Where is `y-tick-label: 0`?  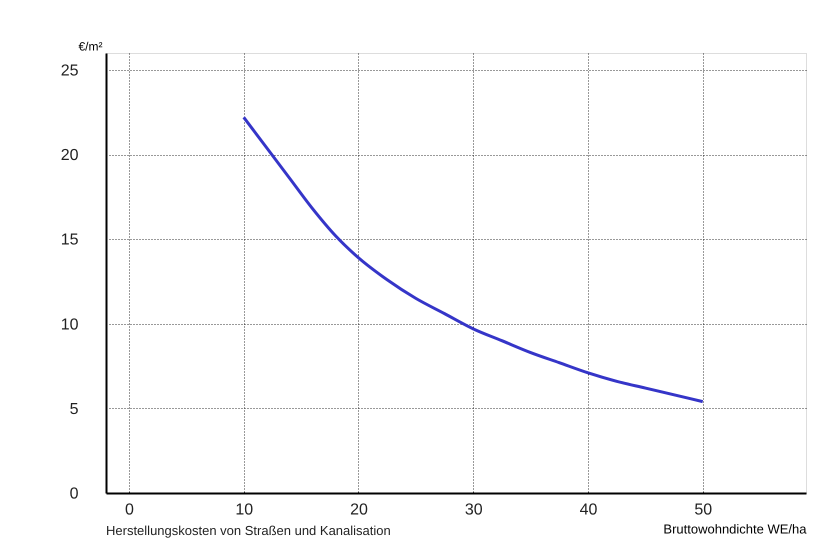
y-tick-label: 0 is located at coordinates (74, 494).